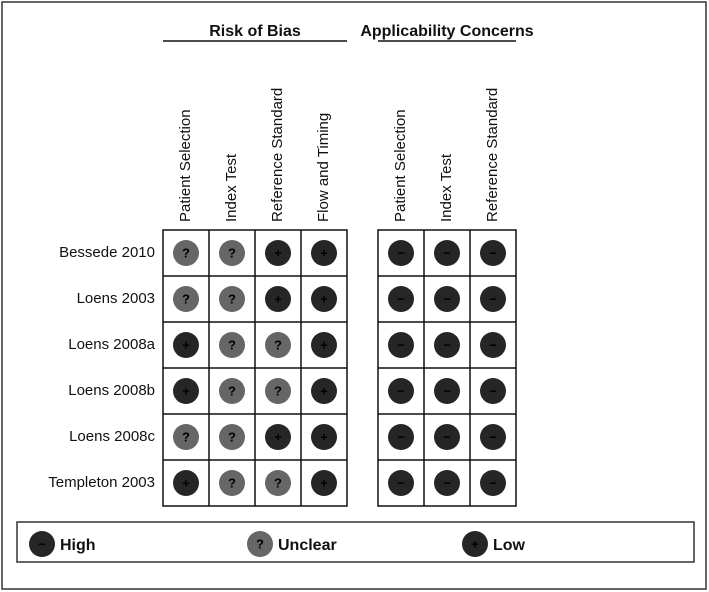  Describe the element at coordinates (112, 436) in the screenshot. I see `study-label: Loens 2008c` at that location.